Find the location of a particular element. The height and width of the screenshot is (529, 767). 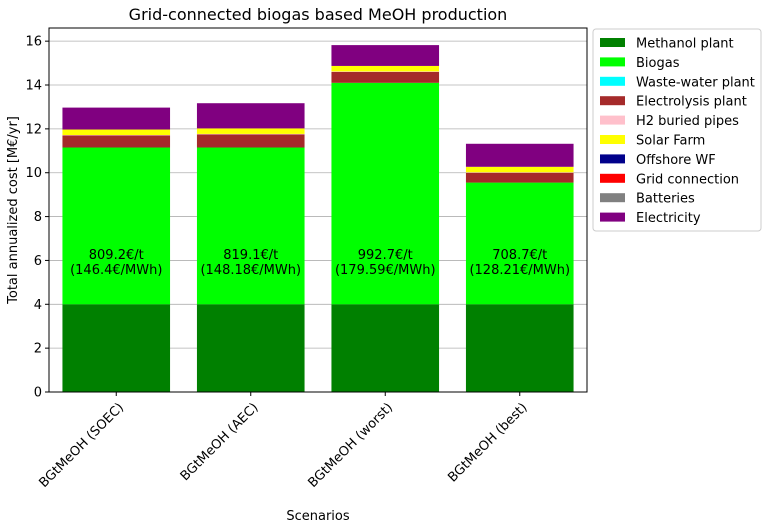

y-axis-ticks: 0 2 4 6 8 10 12 14 16 is located at coordinates (37, 218).